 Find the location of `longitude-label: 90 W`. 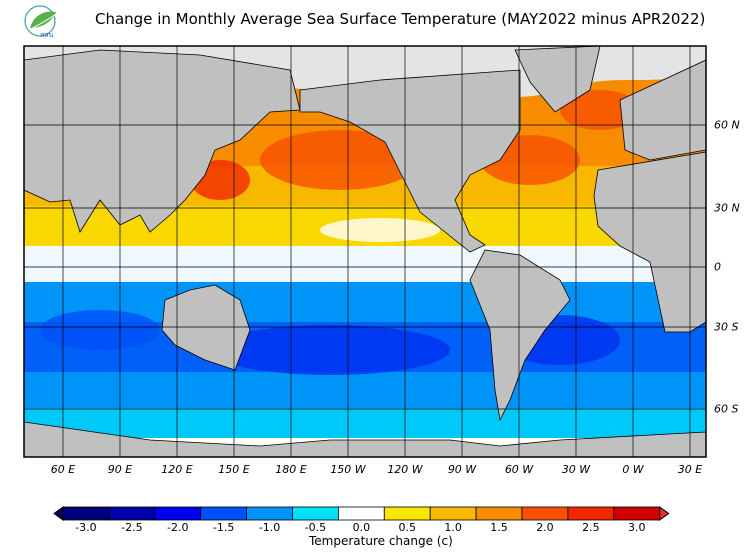

longitude-label: 90 W is located at coordinates (462, 469).